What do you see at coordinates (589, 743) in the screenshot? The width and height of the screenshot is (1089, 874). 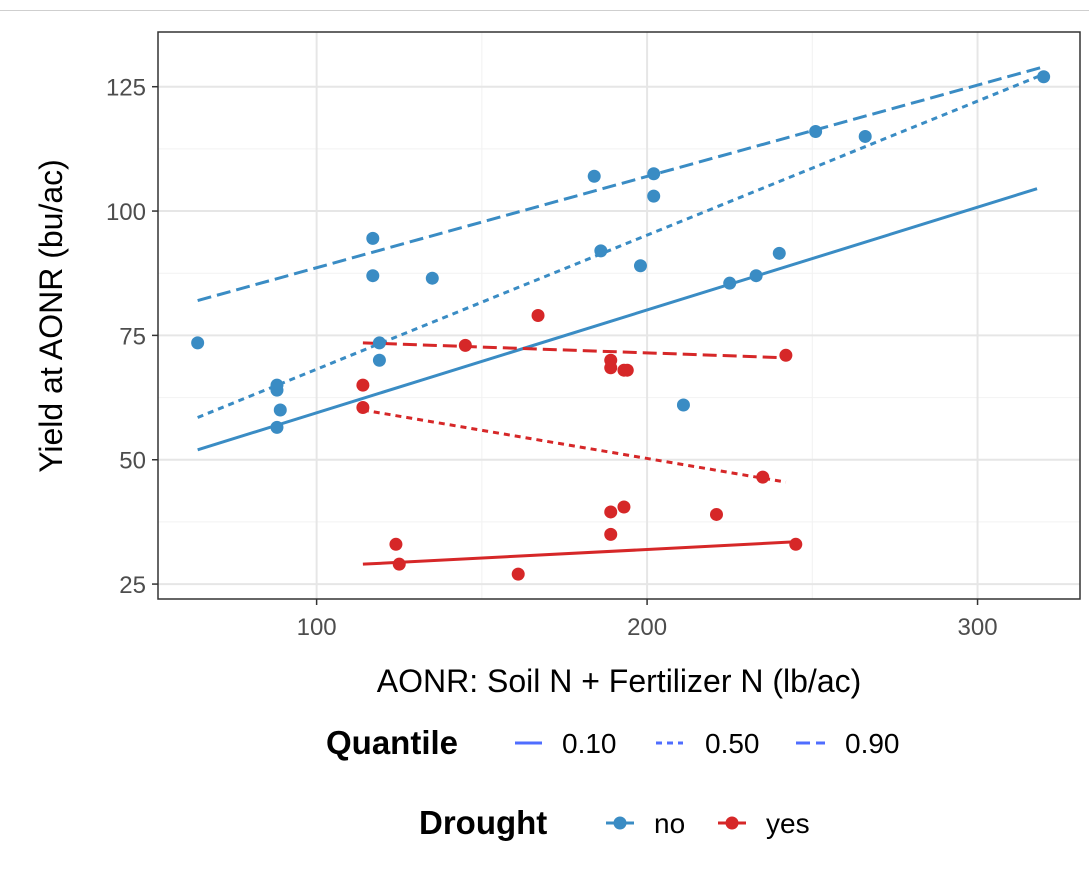 I see `legend-label-q010: 0.10` at bounding box center [589, 743].